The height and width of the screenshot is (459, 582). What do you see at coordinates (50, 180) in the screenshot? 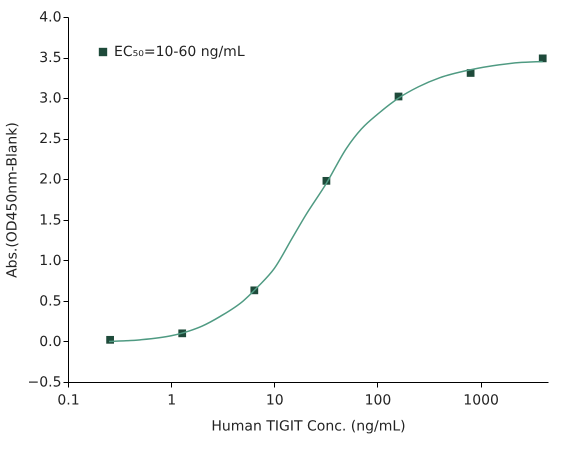
I see `y-tick-label: 2.0` at bounding box center [50, 180].